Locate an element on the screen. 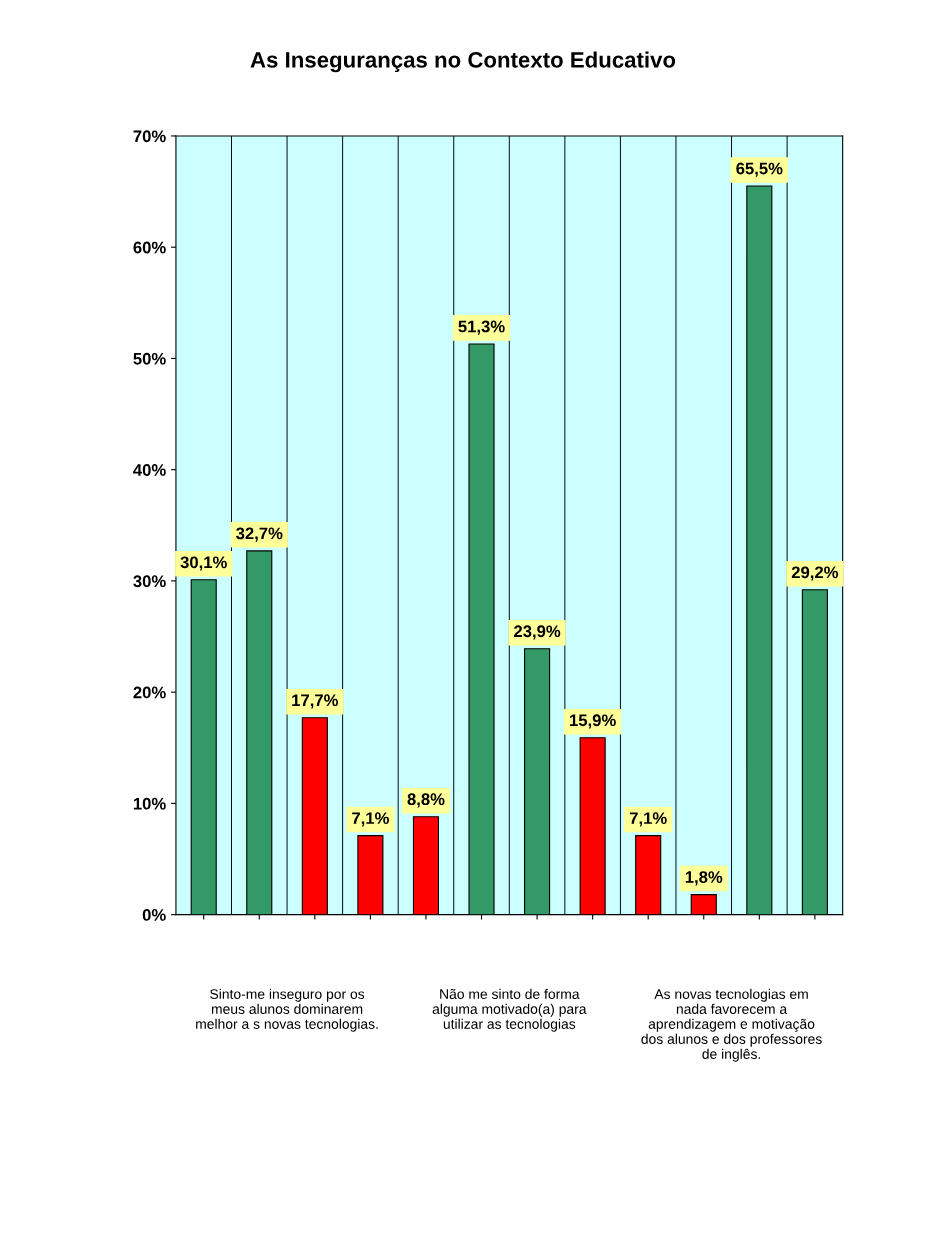 The width and height of the screenshot is (926, 1236). data-label: 51,3% is located at coordinates (481, 327).